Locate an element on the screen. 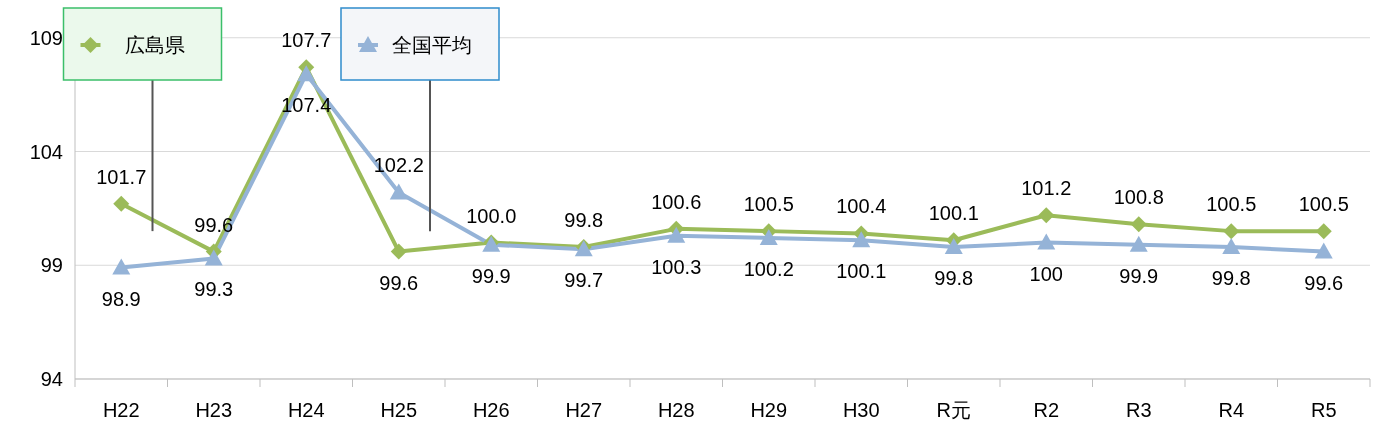 The height and width of the screenshot is (425, 1373). x-tick-label: R2 is located at coordinates (1046, 410).